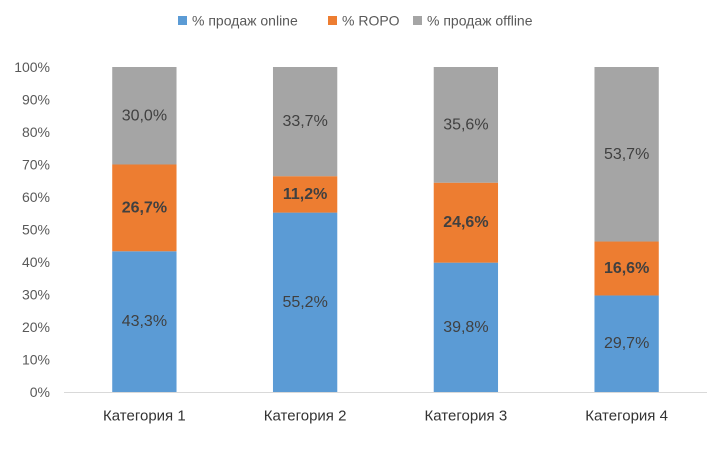  Describe the element at coordinates (36, 230) in the screenshot. I see `y-tick-label: 50%` at that location.